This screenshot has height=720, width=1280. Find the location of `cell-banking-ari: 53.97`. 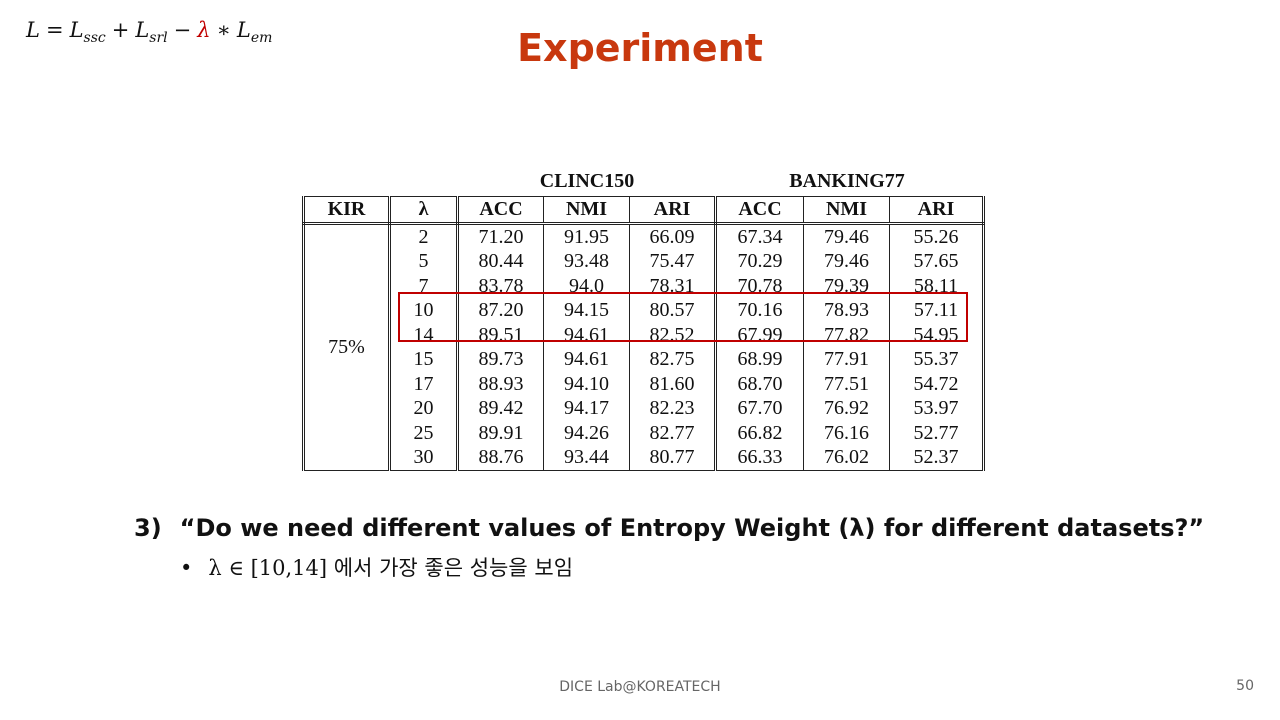

cell-banking-ari: 53.97 is located at coordinates (937, 408).